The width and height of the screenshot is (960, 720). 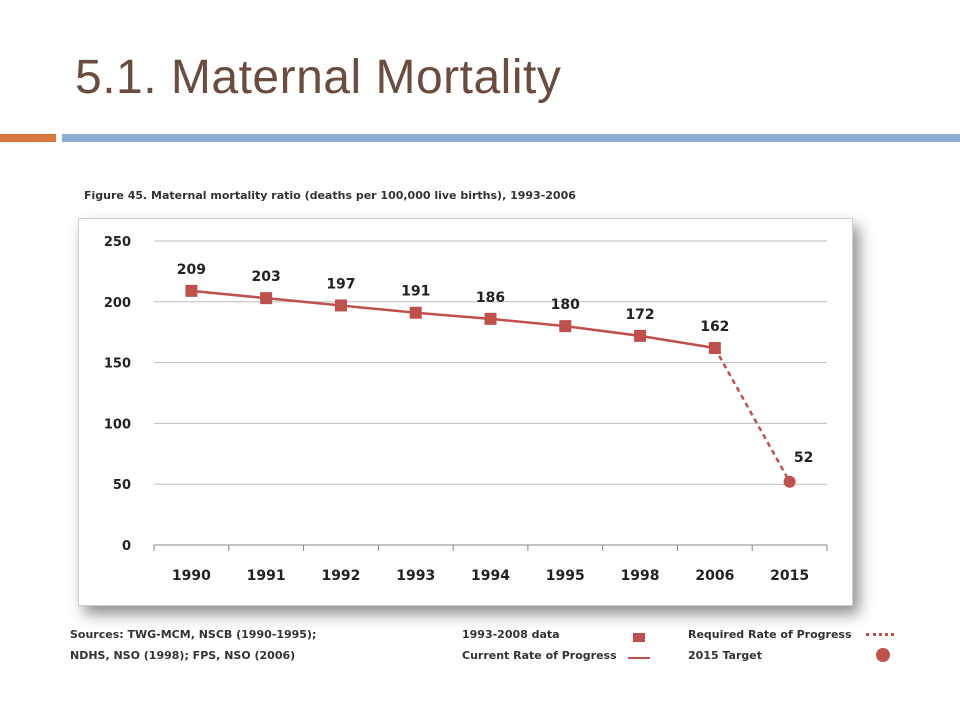 What do you see at coordinates (565, 305) in the screenshot?
I see `data-label: 180` at bounding box center [565, 305].